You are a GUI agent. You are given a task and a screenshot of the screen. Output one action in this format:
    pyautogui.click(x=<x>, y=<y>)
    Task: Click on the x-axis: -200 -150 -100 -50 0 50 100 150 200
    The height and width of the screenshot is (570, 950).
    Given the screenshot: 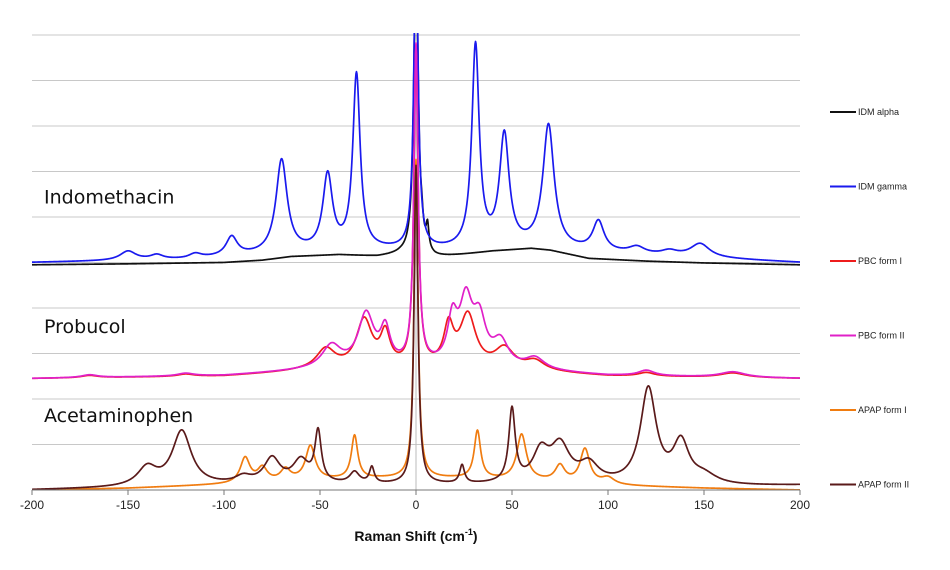 What is the action you would take?
    pyautogui.click(x=415, y=500)
    